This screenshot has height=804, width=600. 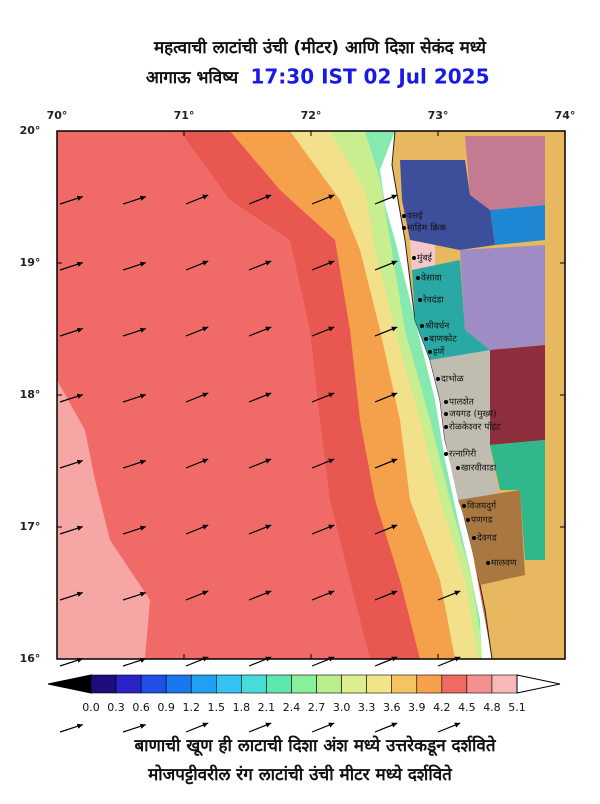 What do you see at coordinates (517, 707) in the screenshot?
I see `colorbar-label: 5.1` at bounding box center [517, 707].